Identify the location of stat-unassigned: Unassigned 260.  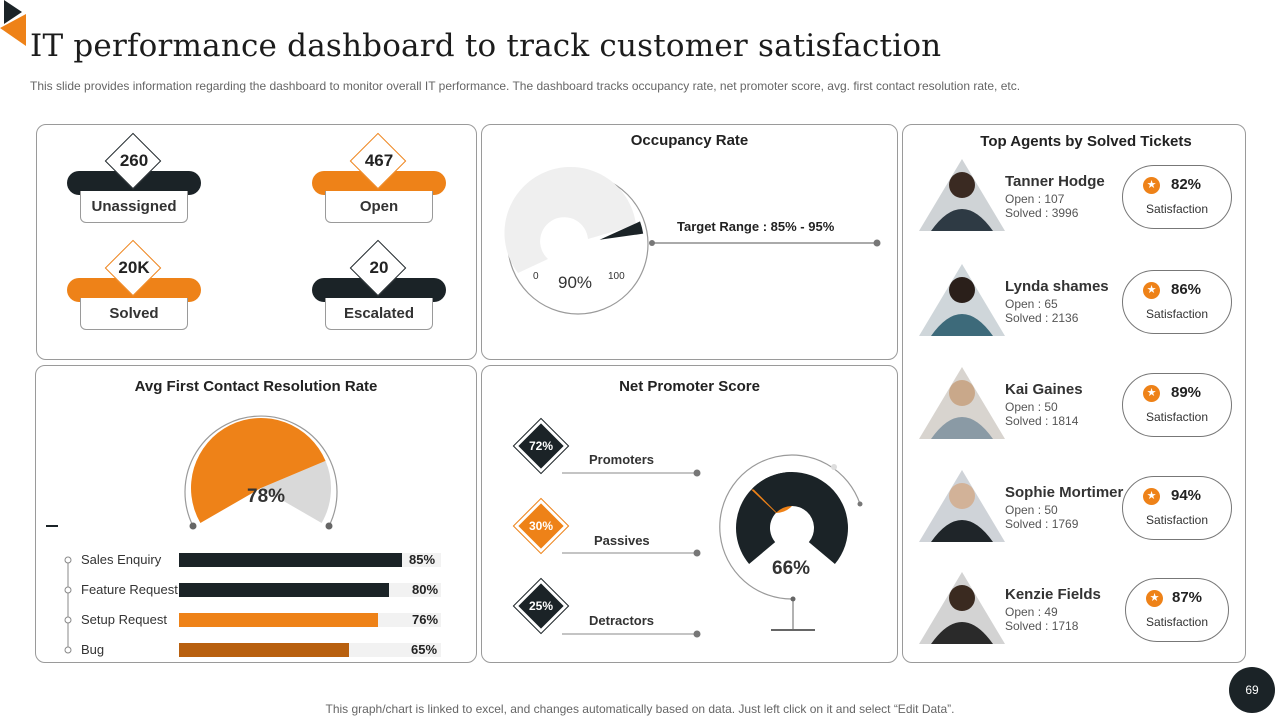
(134, 182).